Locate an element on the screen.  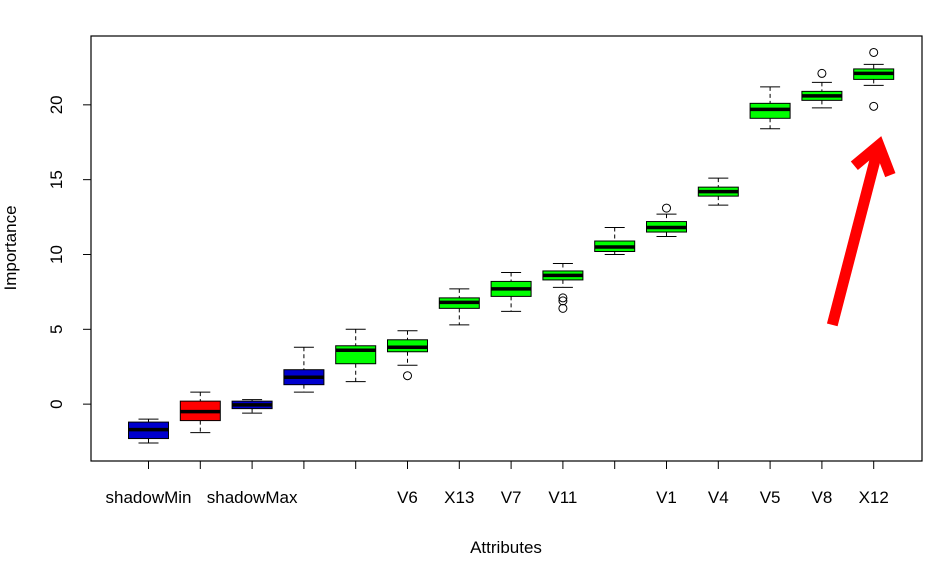
y-axis-title: Importance is located at coordinates (10, 247).